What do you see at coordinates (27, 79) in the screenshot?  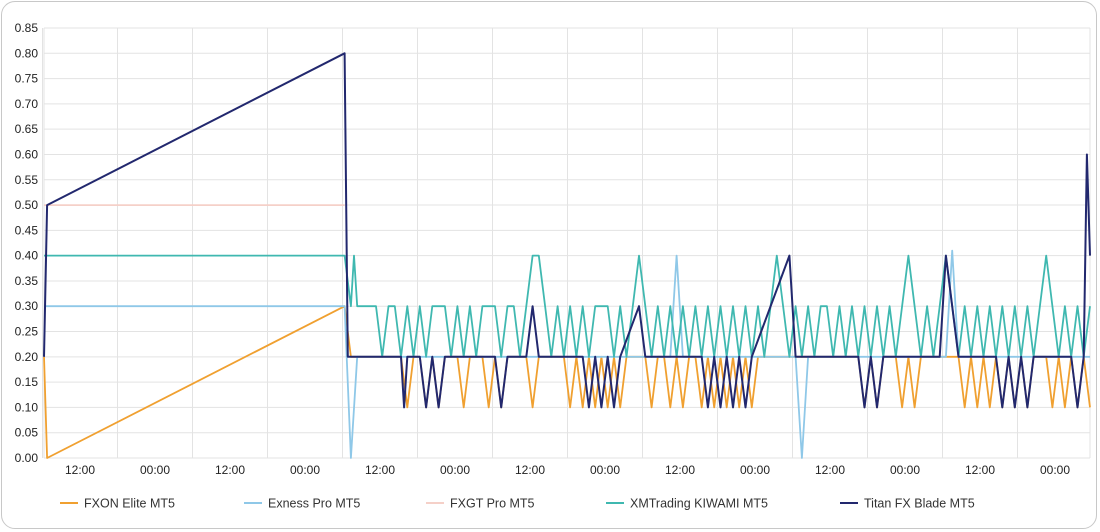 I see `y-tick-label: 0.75` at bounding box center [27, 79].